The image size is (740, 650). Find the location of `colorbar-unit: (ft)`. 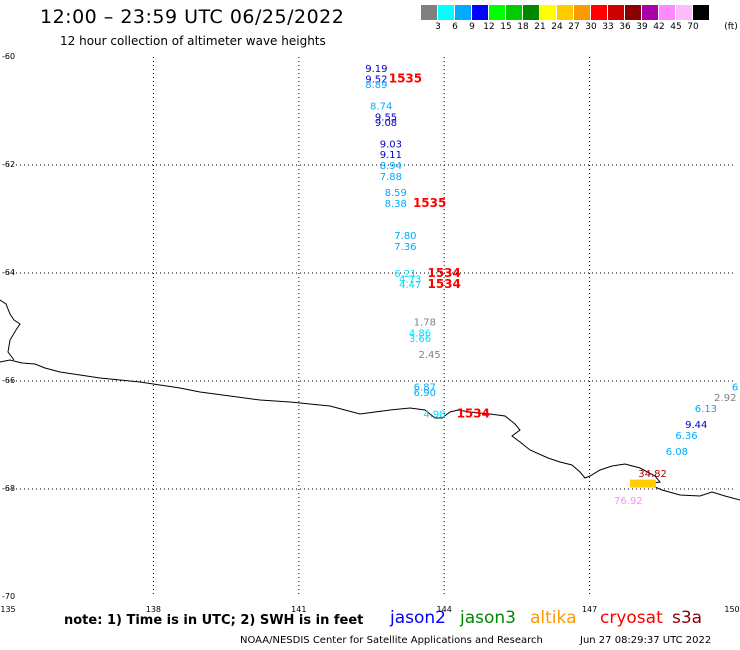

colorbar-unit: (ft) is located at coordinates (731, 27).